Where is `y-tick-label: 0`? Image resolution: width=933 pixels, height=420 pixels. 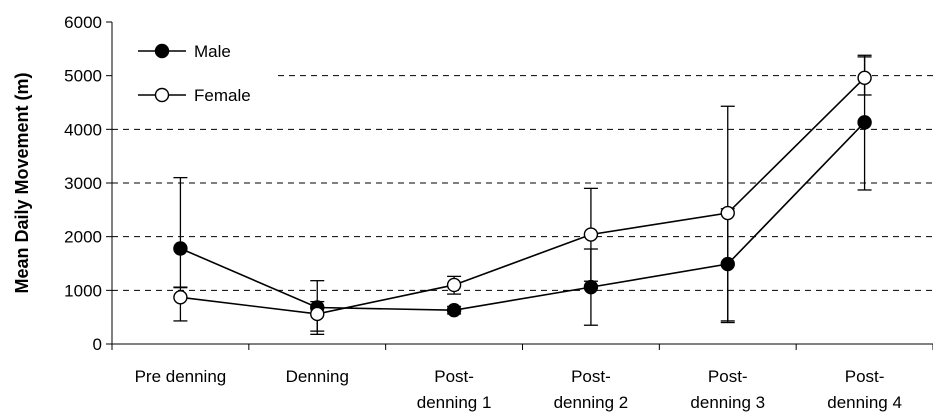
y-tick-label: 0 is located at coordinates (97, 344).